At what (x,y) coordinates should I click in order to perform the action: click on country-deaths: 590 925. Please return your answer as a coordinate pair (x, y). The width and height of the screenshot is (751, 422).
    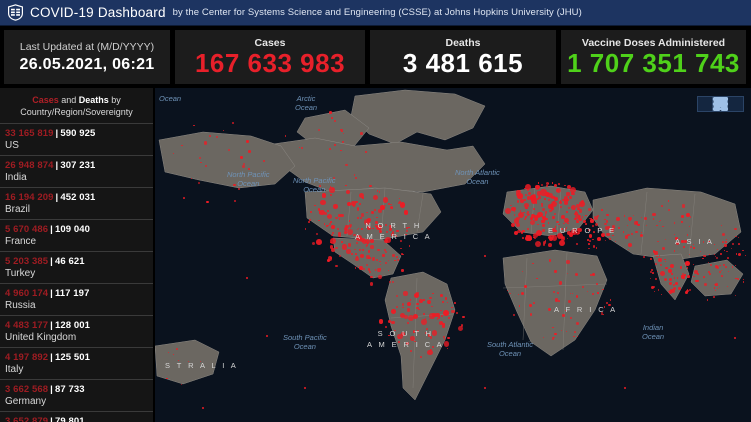
    Looking at the image, I should click on (78, 134).